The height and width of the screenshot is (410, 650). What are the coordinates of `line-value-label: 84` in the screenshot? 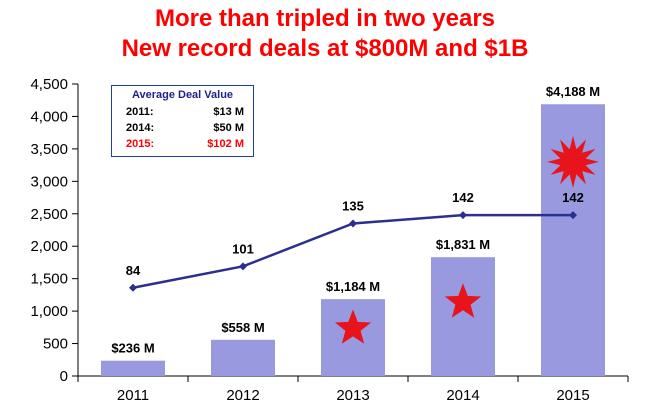 It's located at (133, 270).